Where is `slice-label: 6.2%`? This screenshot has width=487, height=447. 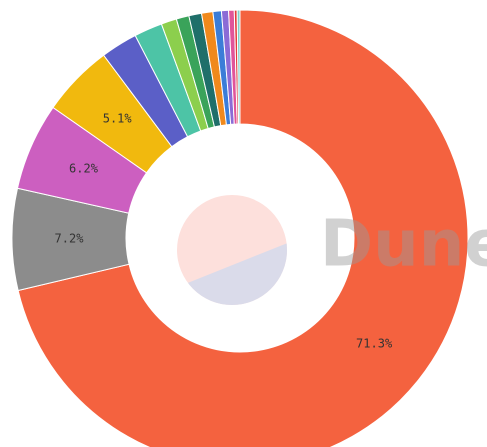 slice-label: 6.2% is located at coordinates (84, 169).